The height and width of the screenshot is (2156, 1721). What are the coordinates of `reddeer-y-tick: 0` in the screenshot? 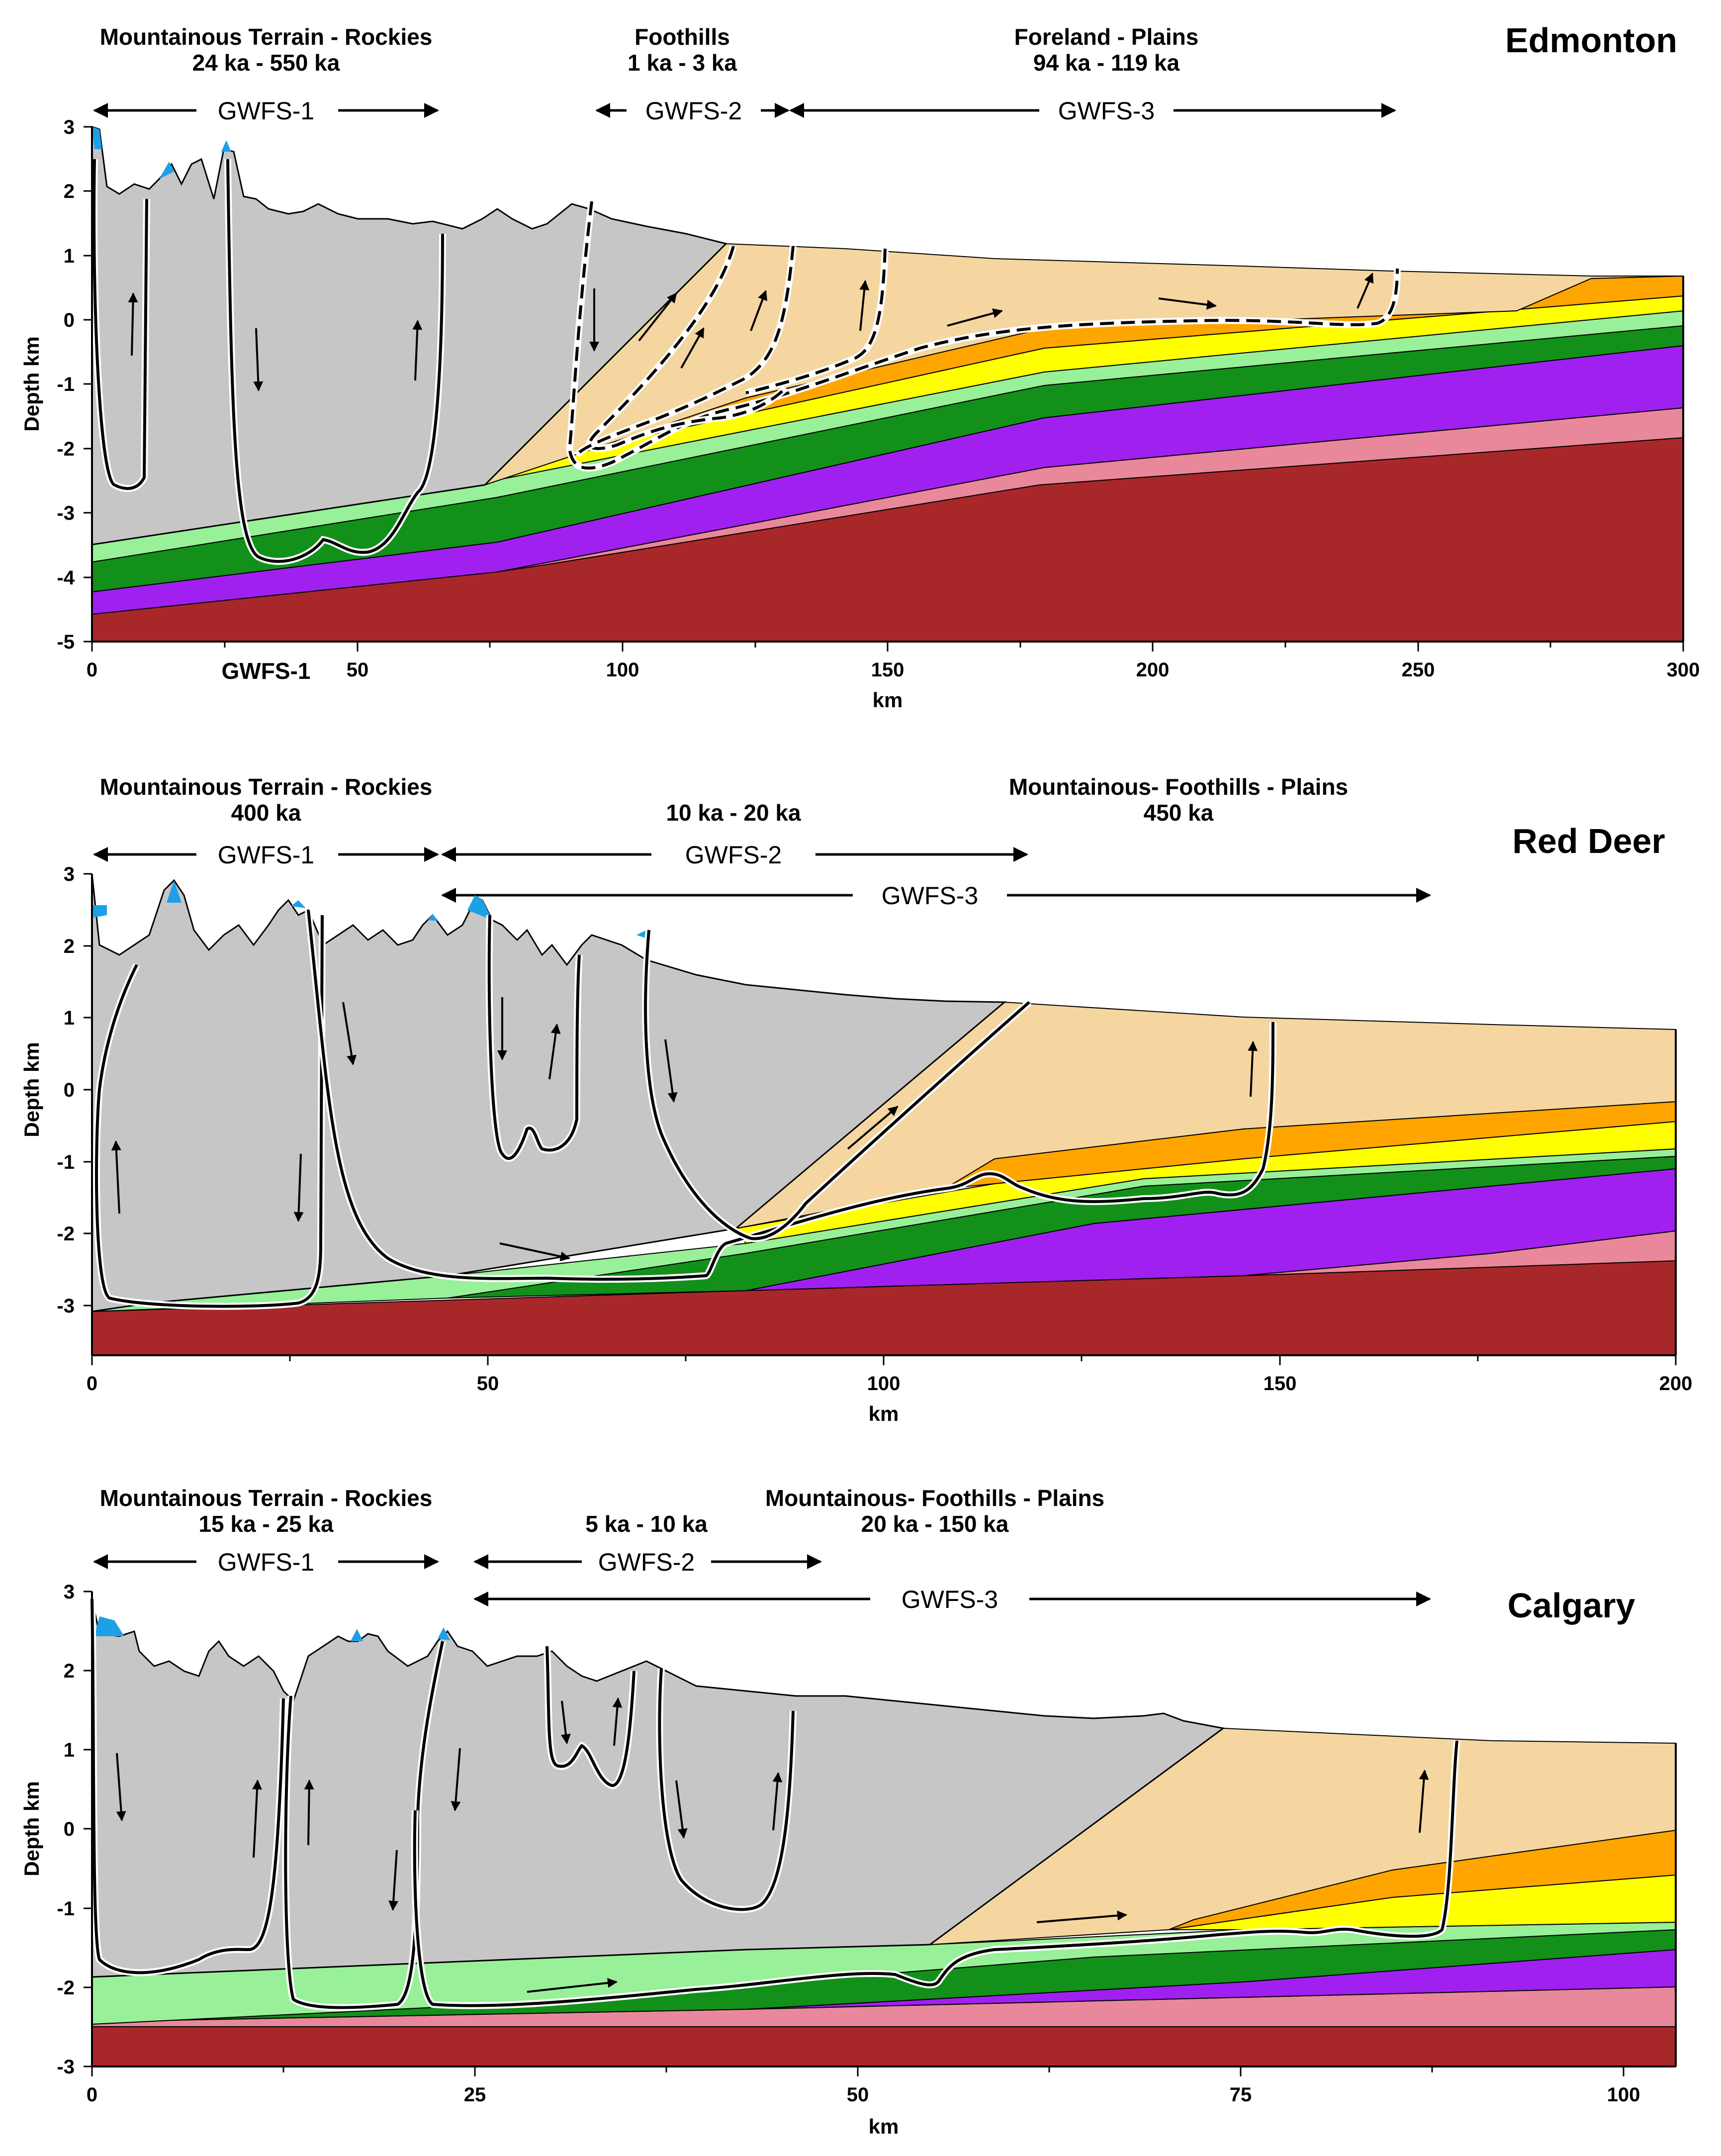 It's located at (69, 1090).